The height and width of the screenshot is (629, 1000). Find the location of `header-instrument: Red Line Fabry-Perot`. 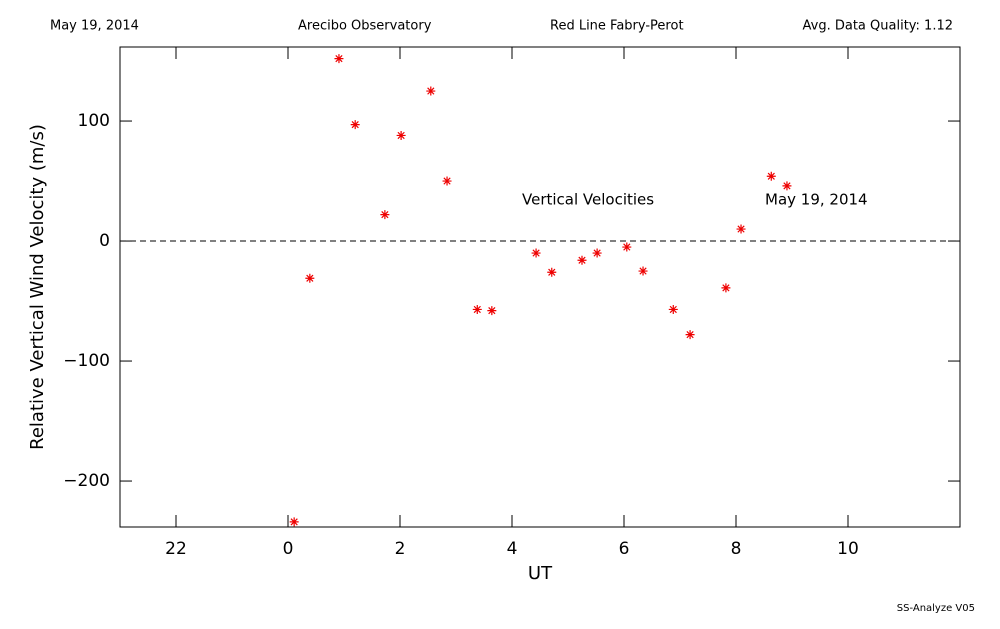

header-instrument: Red Line Fabry-Perot is located at coordinates (617, 26).